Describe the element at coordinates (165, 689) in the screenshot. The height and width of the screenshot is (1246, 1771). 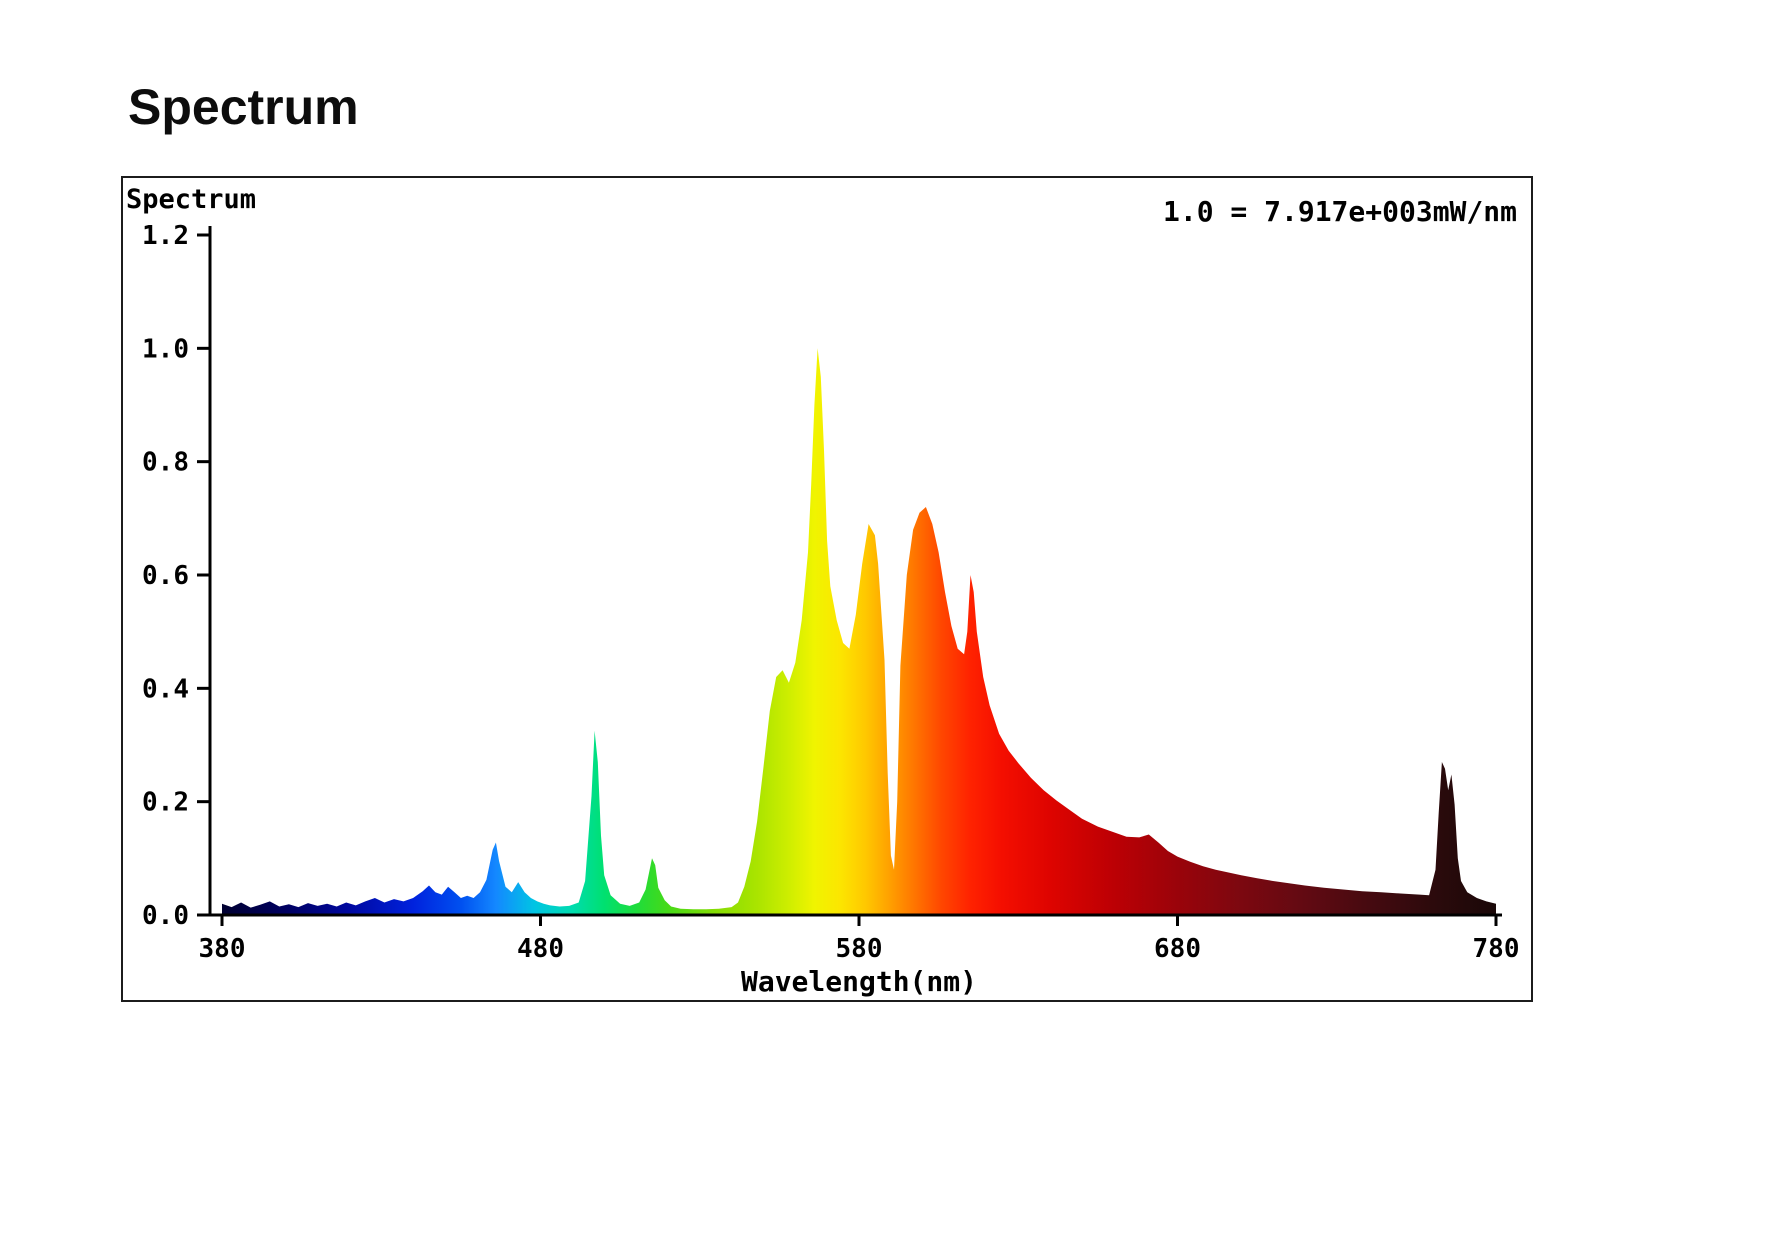
I see `y-tick-label: 0.4` at that location.